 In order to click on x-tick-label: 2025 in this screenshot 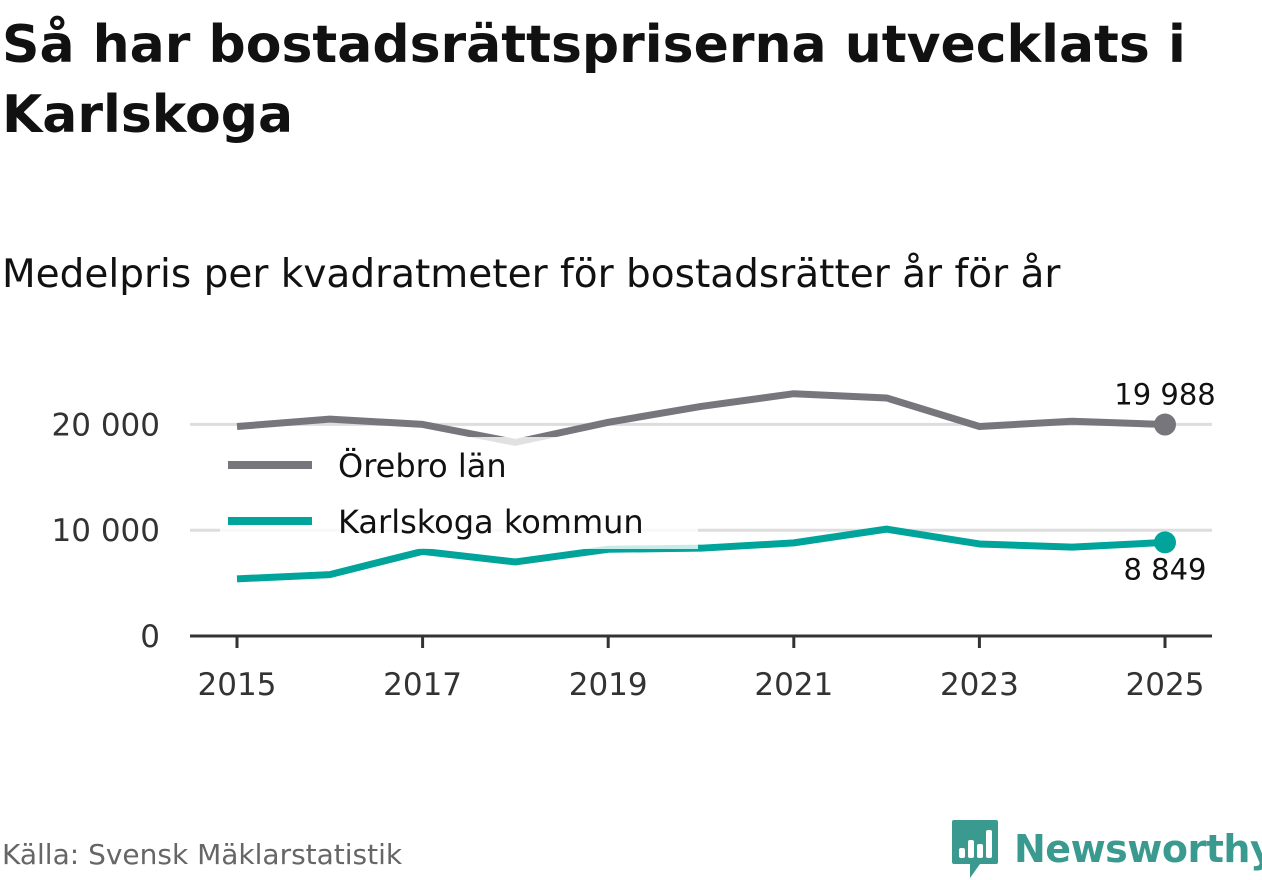, I will do `click(1165, 685)`.